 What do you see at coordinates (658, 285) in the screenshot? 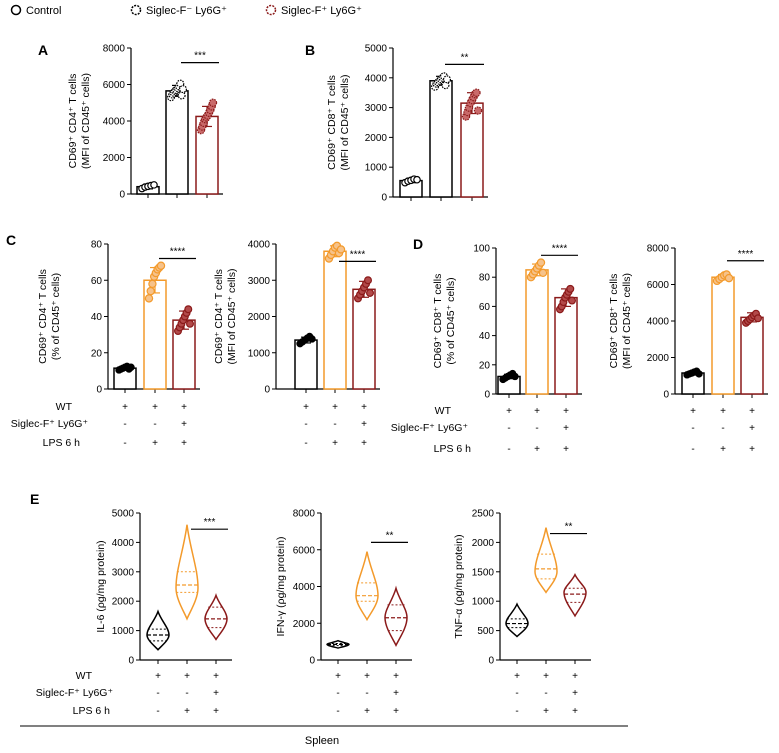
I see `y-tick-label: 6000` at bounding box center [658, 285].